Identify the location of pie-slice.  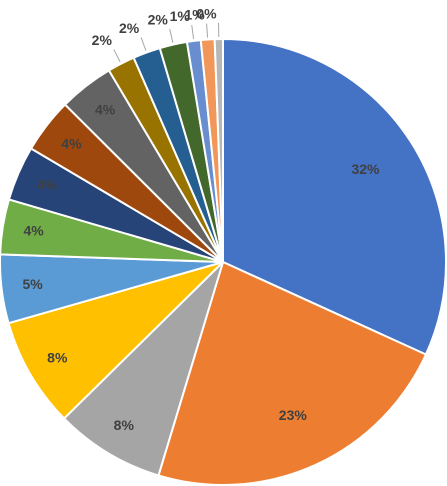
(218, 150).